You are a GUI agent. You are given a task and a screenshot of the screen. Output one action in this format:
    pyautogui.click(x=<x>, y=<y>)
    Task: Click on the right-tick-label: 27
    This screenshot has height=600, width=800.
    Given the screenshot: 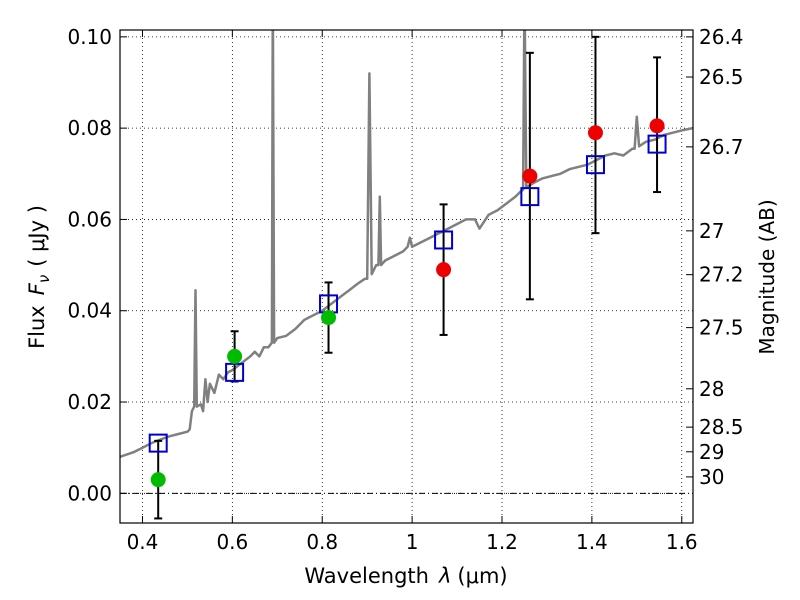 What is the action you would take?
    pyautogui.click(x=711, y=231)
    